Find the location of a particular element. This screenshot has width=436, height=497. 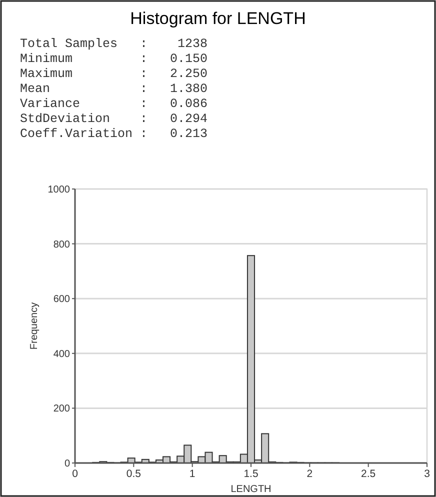

x-tick-label: 3 is located at coordinates (427, 474).